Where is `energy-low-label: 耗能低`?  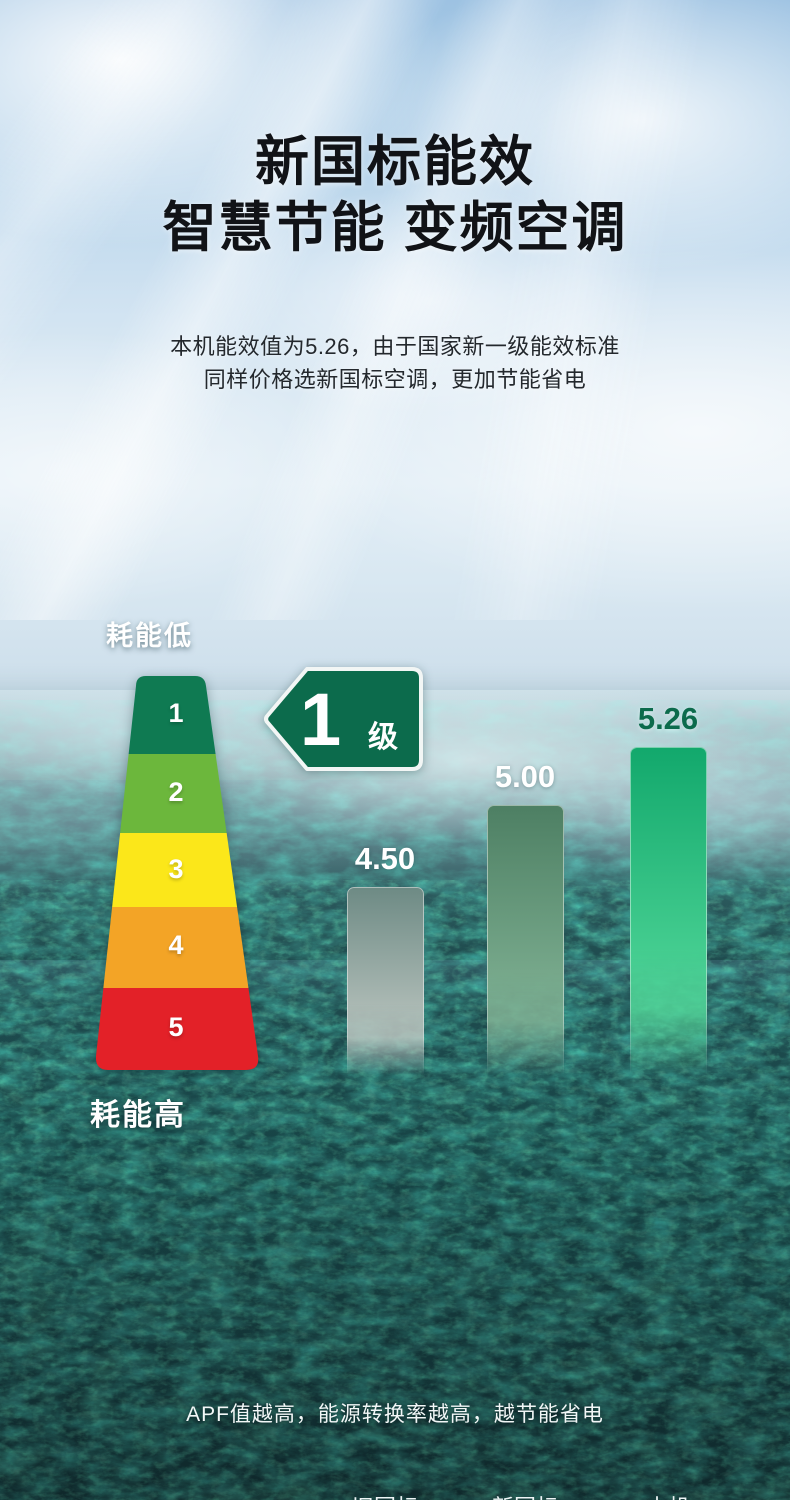
energy-low-label: 耗能低 is located at coordinates (149, 636).